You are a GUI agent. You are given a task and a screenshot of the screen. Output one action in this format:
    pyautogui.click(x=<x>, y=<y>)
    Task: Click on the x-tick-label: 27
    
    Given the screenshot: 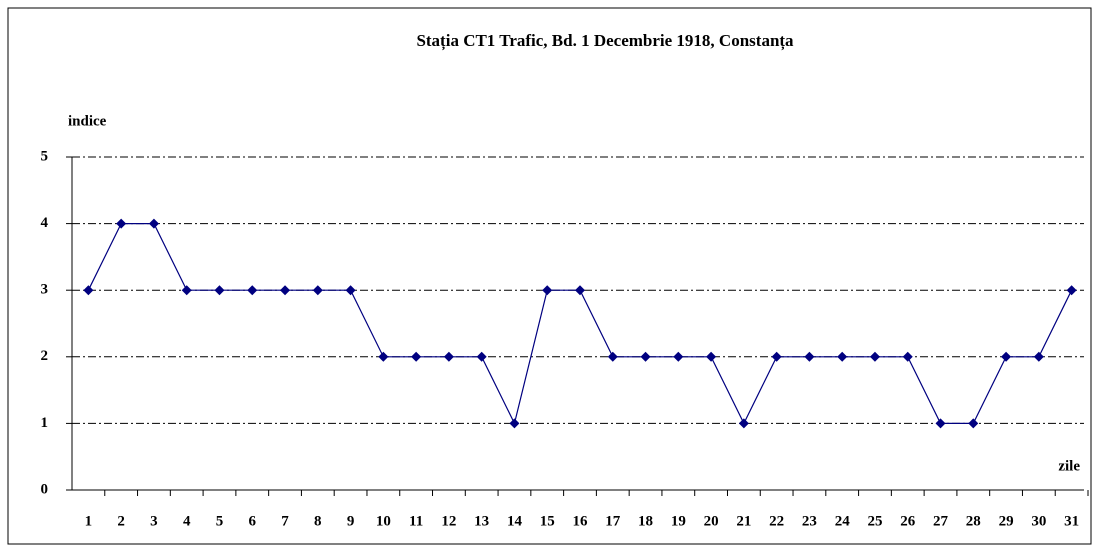 What is the action you would take?
    pyautogui.click(x=941, y=521)
    